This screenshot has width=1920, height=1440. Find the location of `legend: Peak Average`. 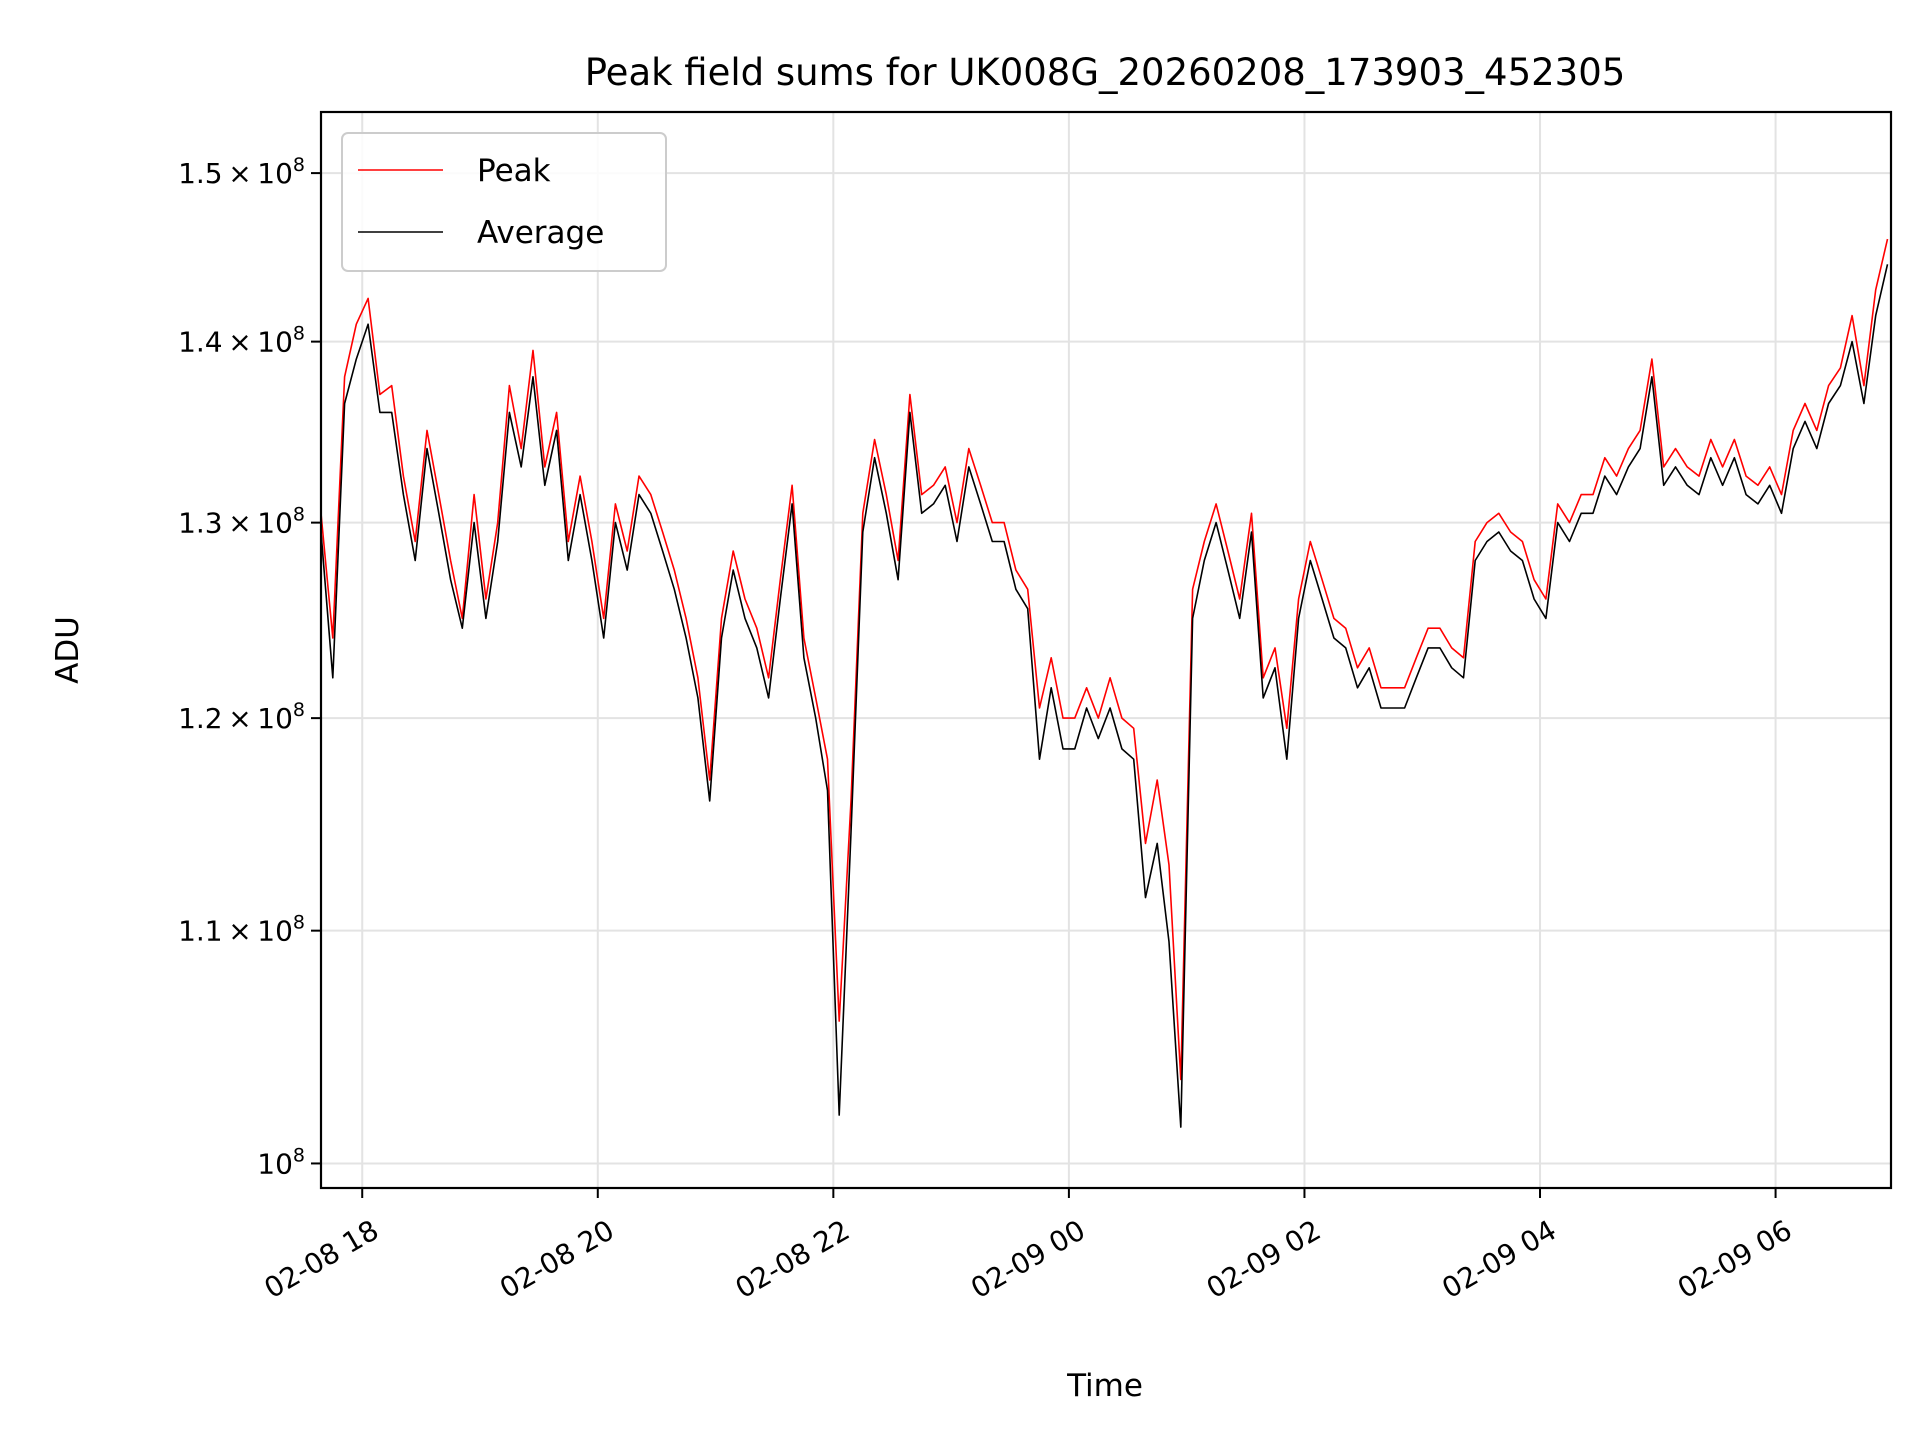

legend: Peak Average is located at coordinates (504, 202).